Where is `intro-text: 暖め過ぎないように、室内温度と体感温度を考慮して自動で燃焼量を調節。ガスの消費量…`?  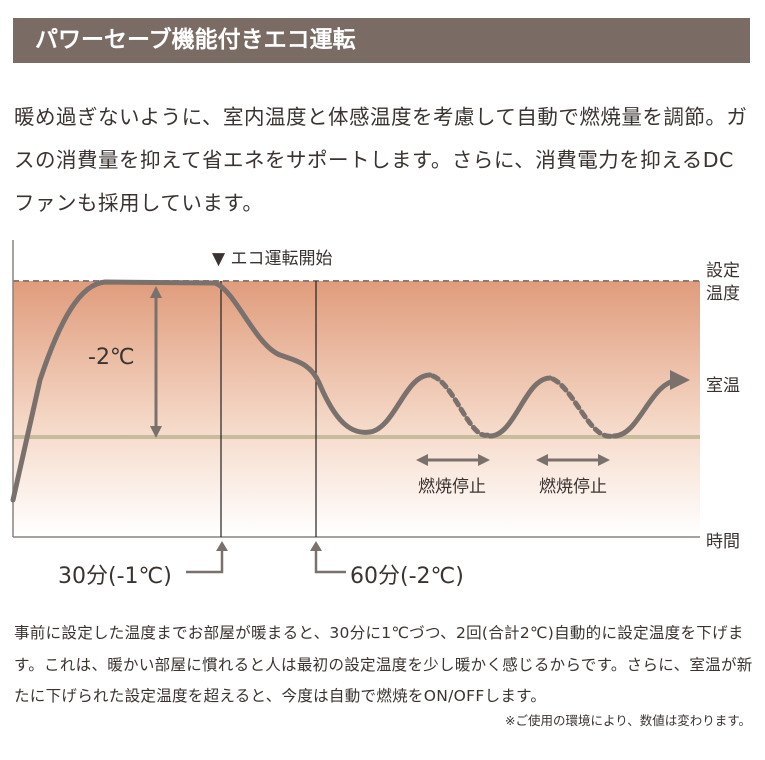
intro-text: 暖め過ぎないように、室内温度と体感温度を考慮して自動で燃焼量を調節。ガスの消費量… is located at coordinates (381, 160).